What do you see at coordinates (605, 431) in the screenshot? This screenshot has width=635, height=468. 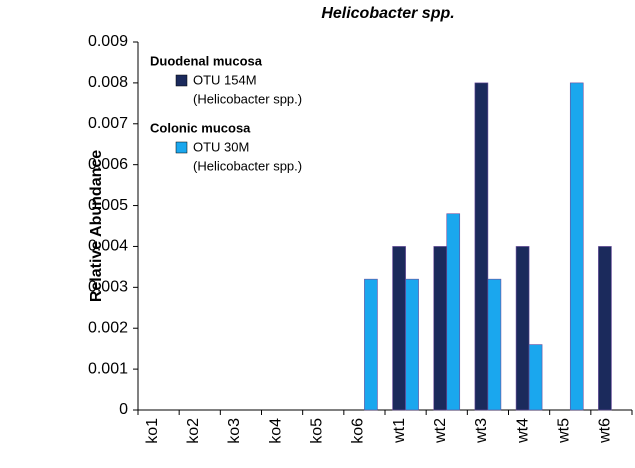 I see `x-tick-label: wt6` at bounding box center [605, 431].